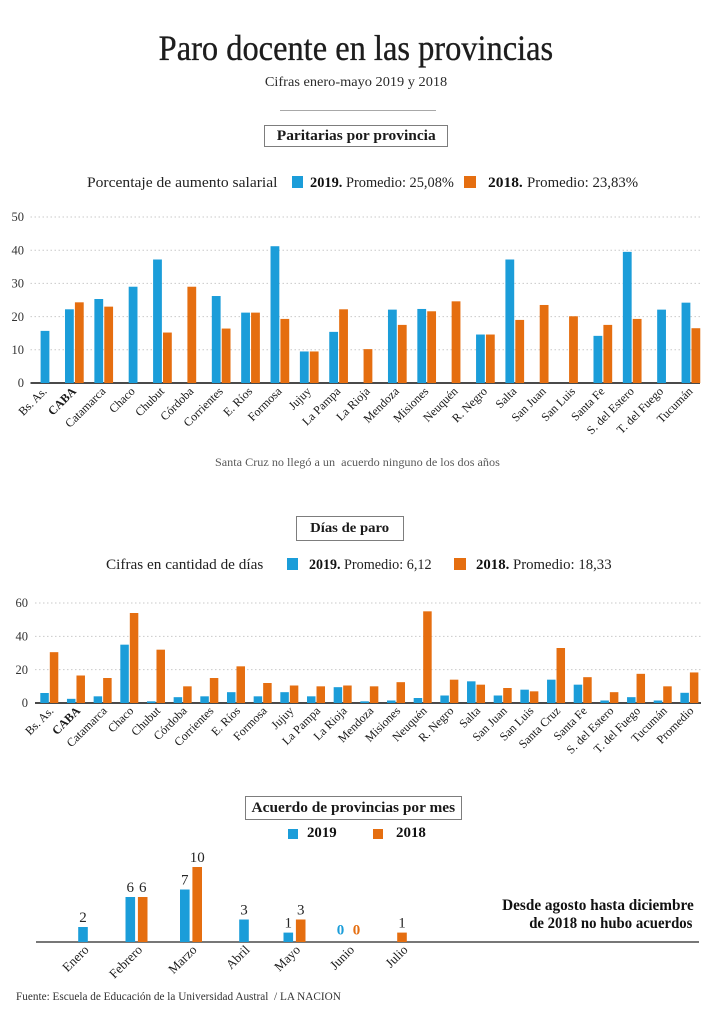  I want to click on svg-text: Formosa, so click(265, 404).